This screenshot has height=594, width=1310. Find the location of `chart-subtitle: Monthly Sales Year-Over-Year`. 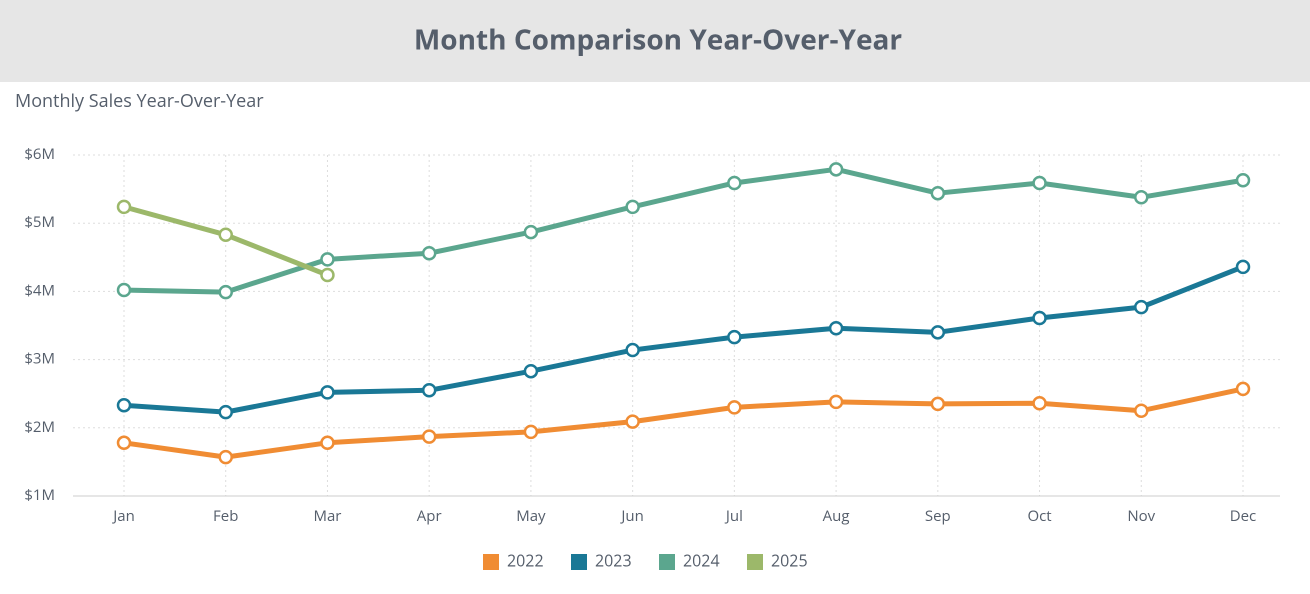

chart-subtitle: Monthly Sales Year-Over-Year is located at coordinates (139, 101).